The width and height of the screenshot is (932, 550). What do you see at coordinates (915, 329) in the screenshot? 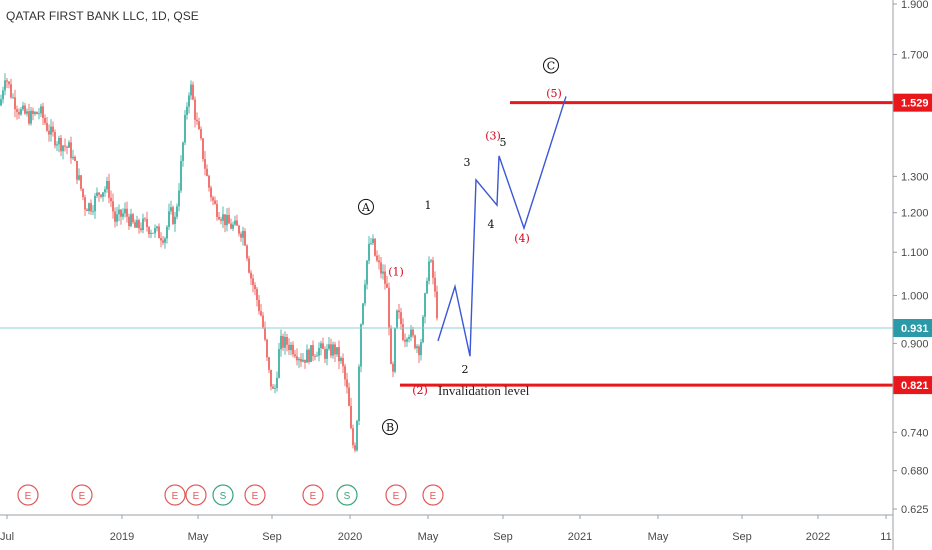
I see `current-price-label: 0.931` at bounding box center [915, 329].